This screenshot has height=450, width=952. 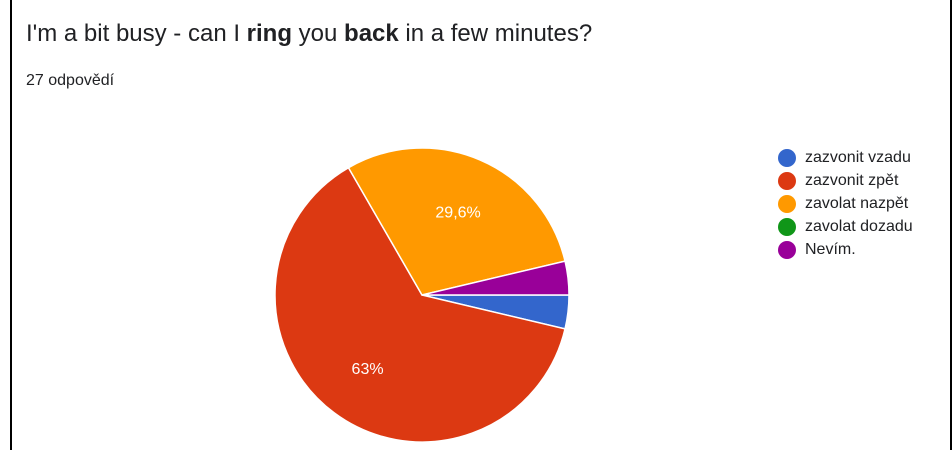 I want to click on legend-item: zazvonit vzadu, so click(x=845, y=157).